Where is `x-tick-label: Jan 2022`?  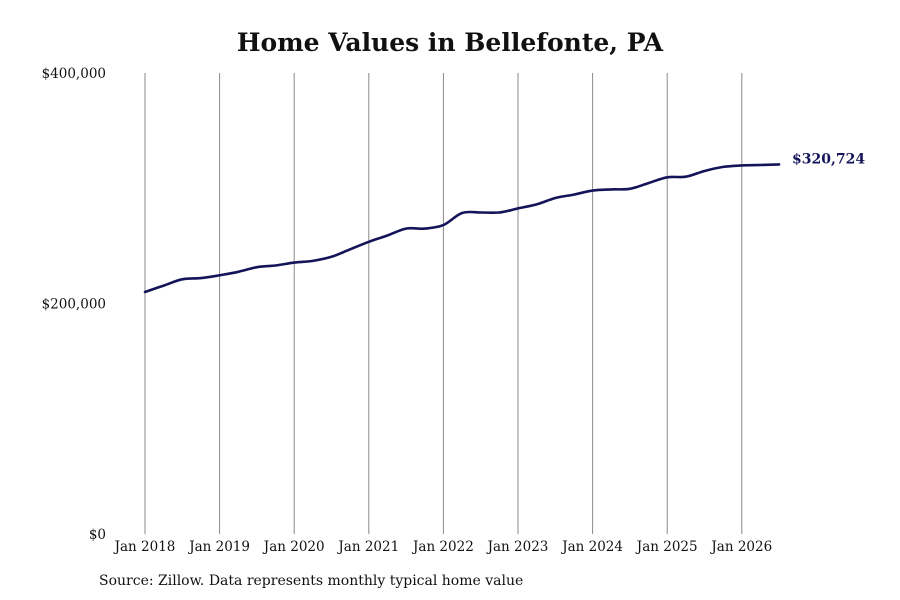 x-tick-label: Jan 2022 is located at coordinates (442, 547).